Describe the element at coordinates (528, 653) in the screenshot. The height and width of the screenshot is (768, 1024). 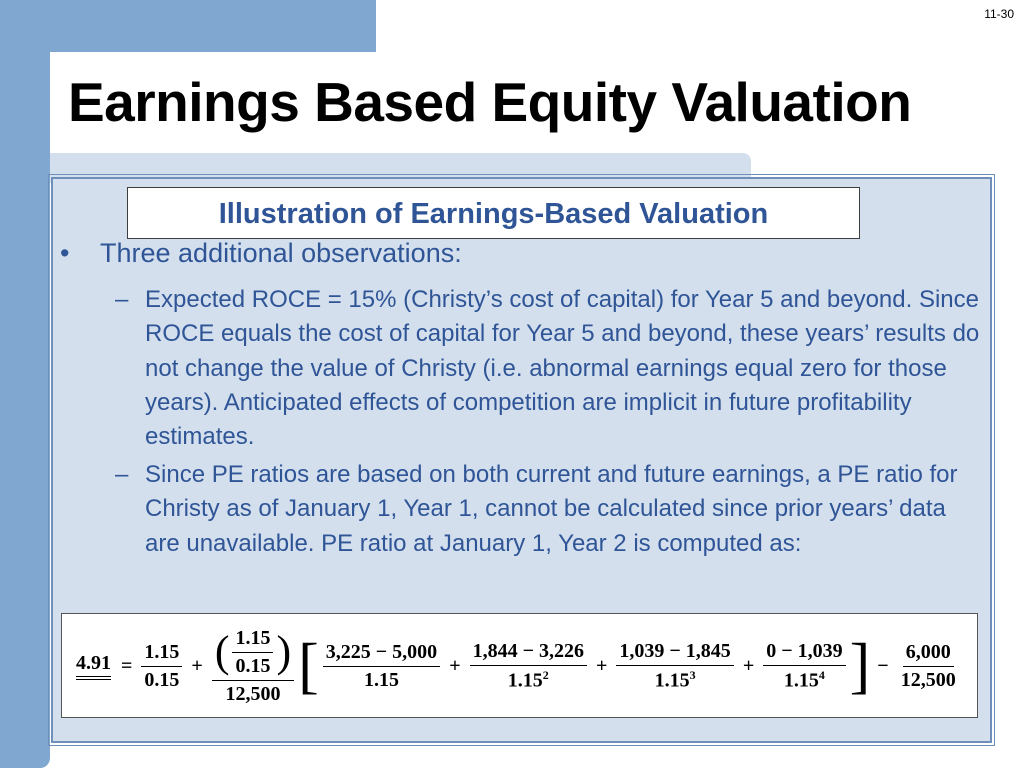
I see `term-2-numerator: 1,844 − 3,226` at that location.